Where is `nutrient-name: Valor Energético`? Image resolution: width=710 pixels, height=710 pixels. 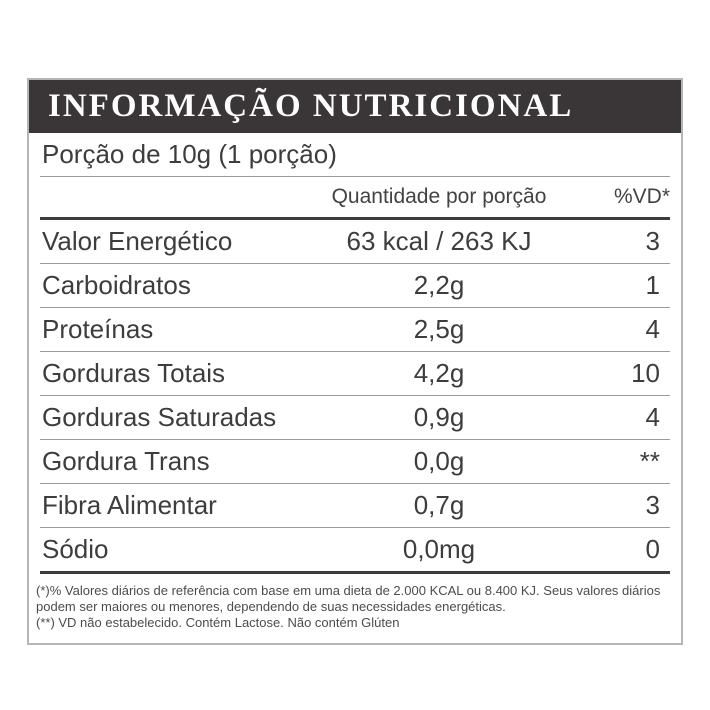 nutrient-name: Valor Energético is located at coordinates (137, 241).